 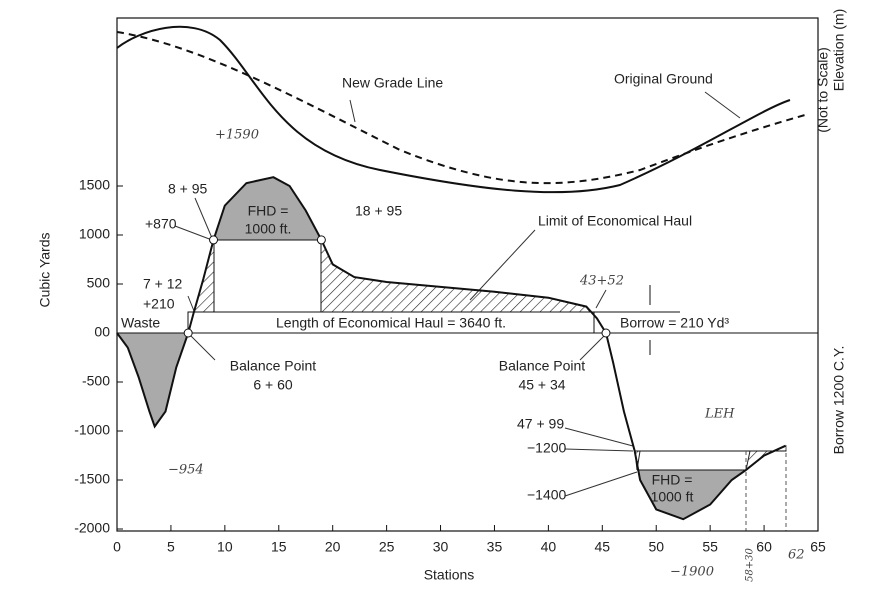 I want to click on y-tick-label: -500, so click(x=96, y=381).